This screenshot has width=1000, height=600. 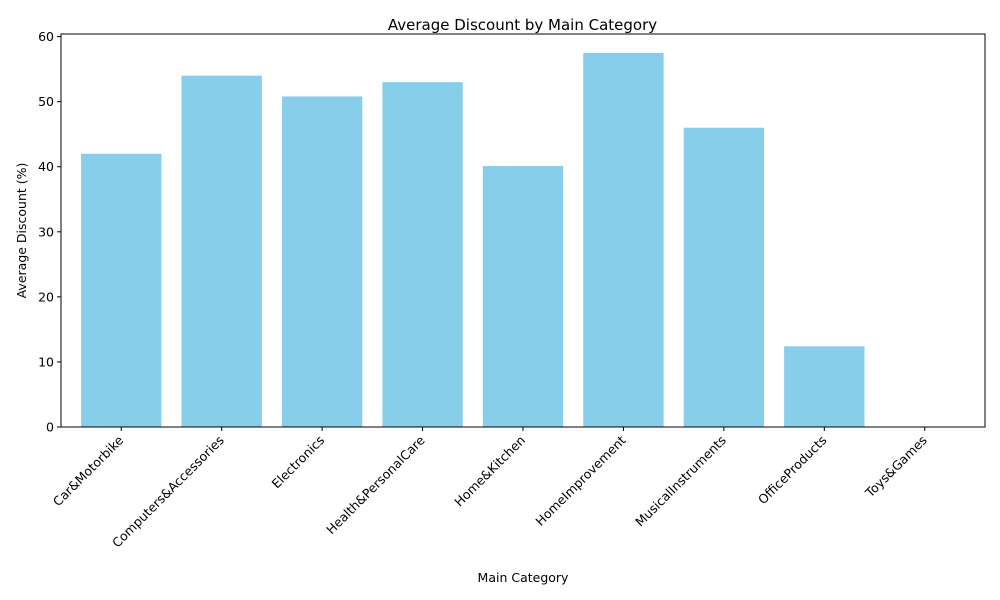 I want to click on bar-musicalinstruments, so click(x=724, y=277).